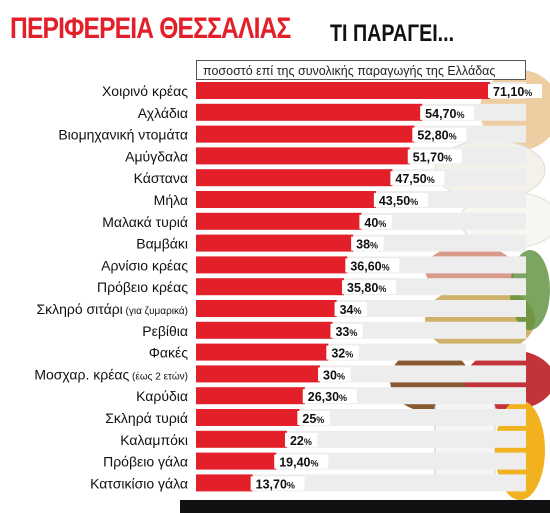 This screenshot has height=513, width=550. I want to click on category-label: Αχλάδια, so click(163, 113).